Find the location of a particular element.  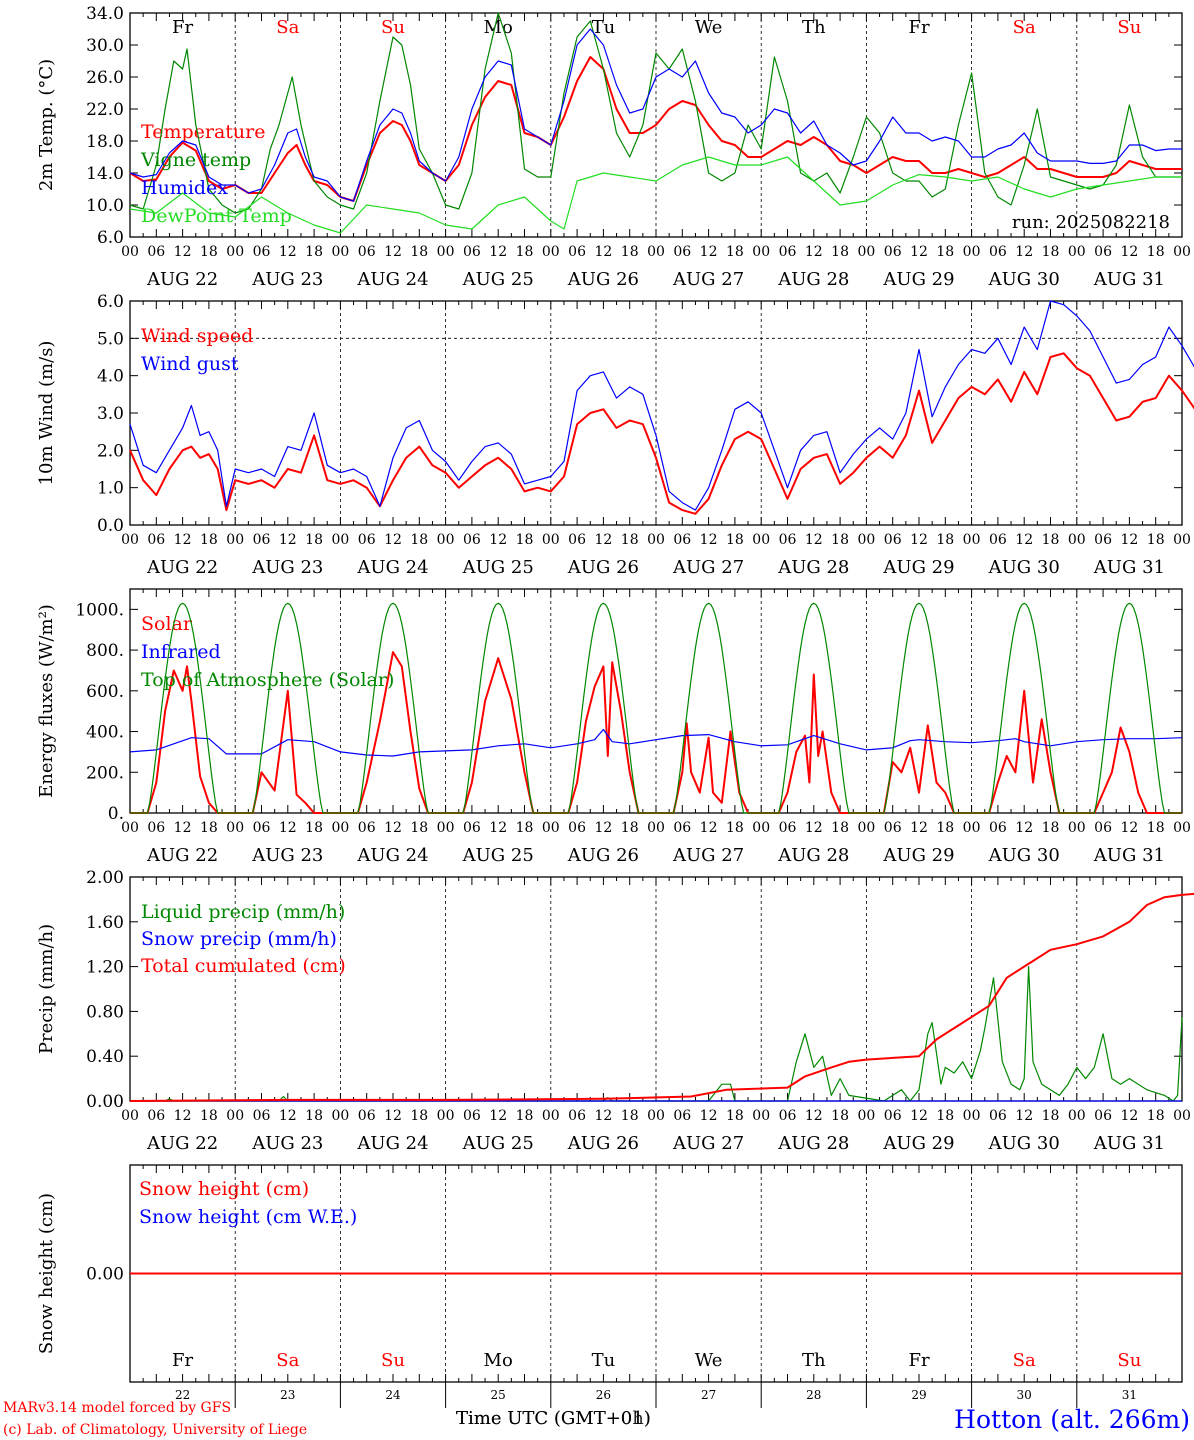

day-number-label: 28 is located at coordinates (813, 1395).